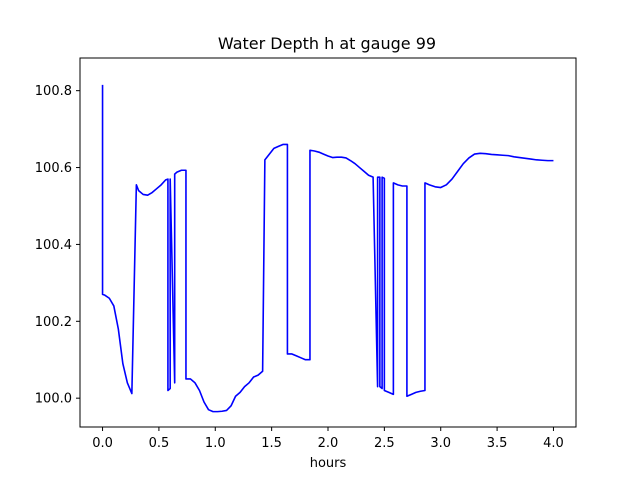 This screenshot has width=640, height=480. What do you see at coordinates (53, 91) in the screenshot?
I see `y-tick-label: 100.8` at bounding box center [53, 91].